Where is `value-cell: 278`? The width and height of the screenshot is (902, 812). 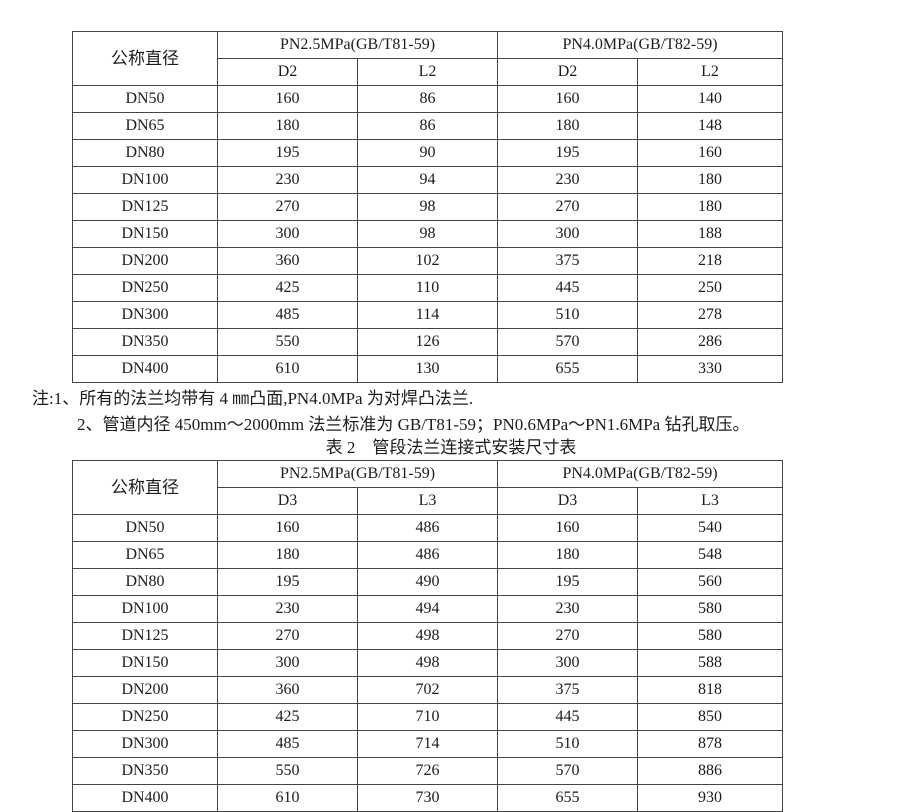
value-cell: 278 is located at coordinates (710, 315).